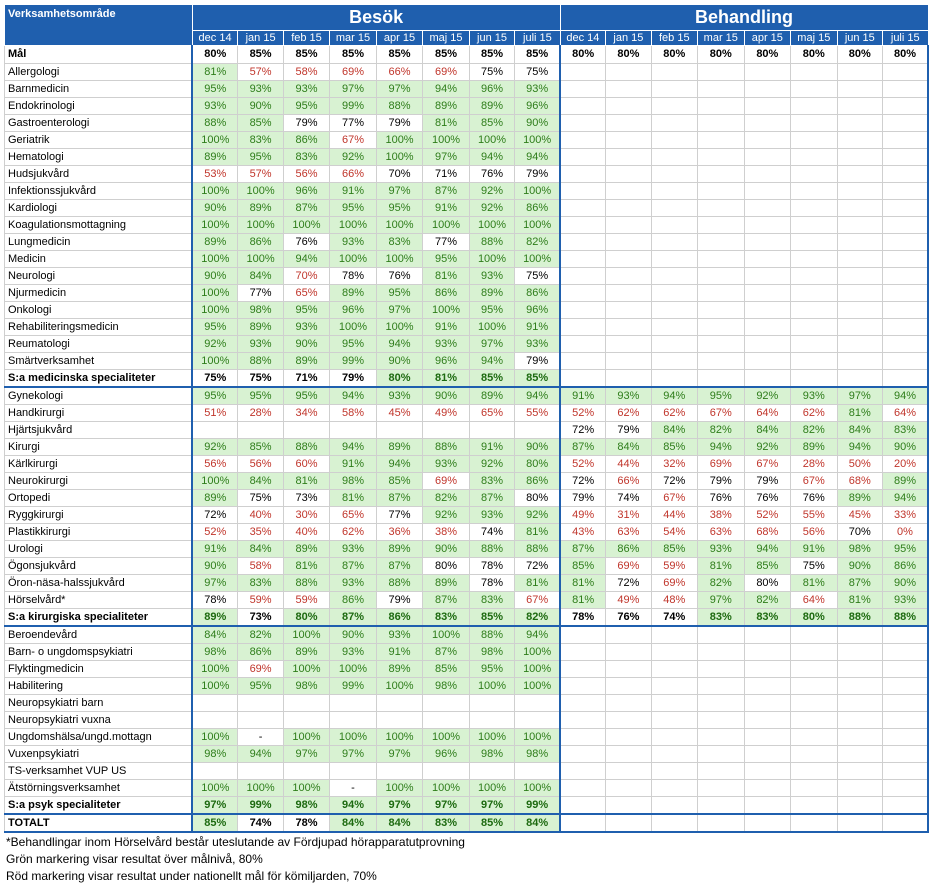 The height and width of the screenshot is (885, 929). Describe the element at coordinates (446, 72) in the screenshot. I see `besok-cell: 69%` at that location.